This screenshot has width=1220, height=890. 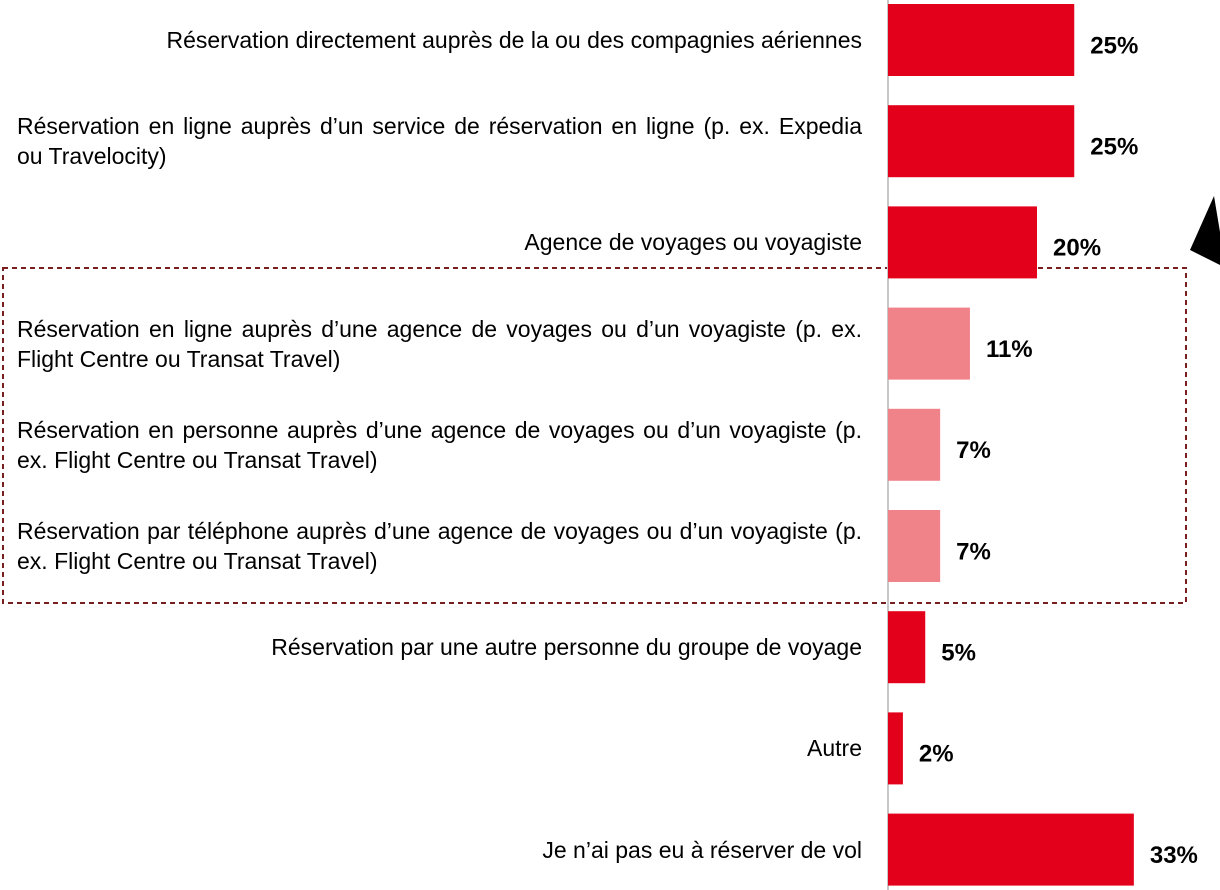 I want to click on category-label-row: Autre, so click(x=437, y=748).